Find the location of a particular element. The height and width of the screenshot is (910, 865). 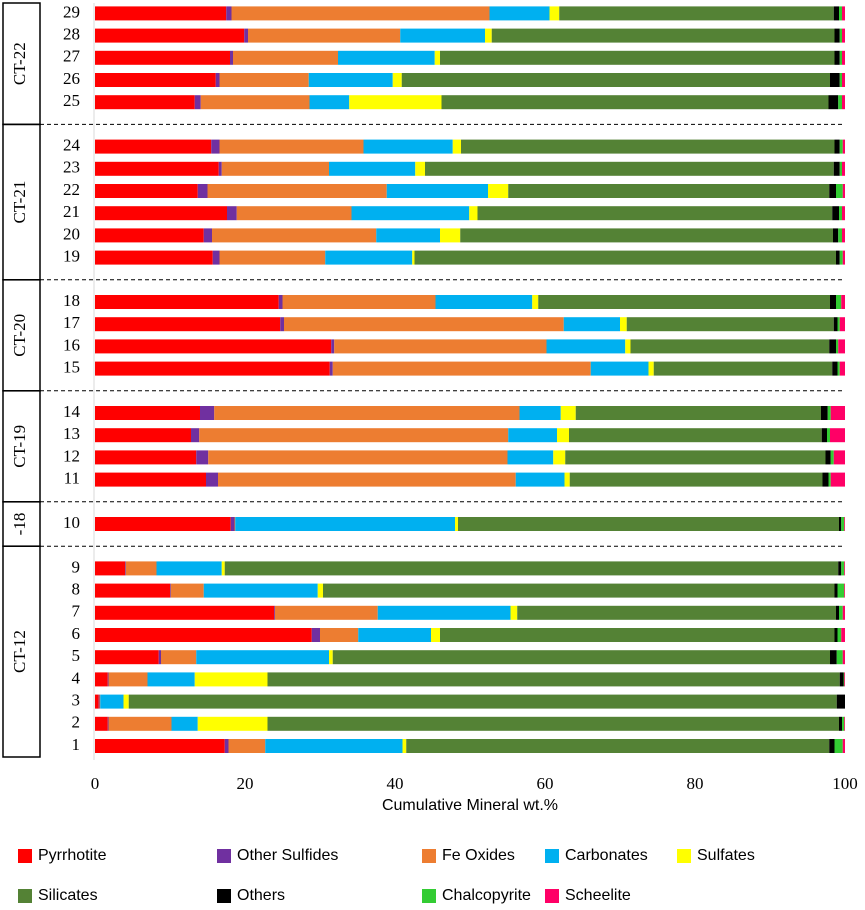

legend-label: Silicates is located at coordinates (68, 895).